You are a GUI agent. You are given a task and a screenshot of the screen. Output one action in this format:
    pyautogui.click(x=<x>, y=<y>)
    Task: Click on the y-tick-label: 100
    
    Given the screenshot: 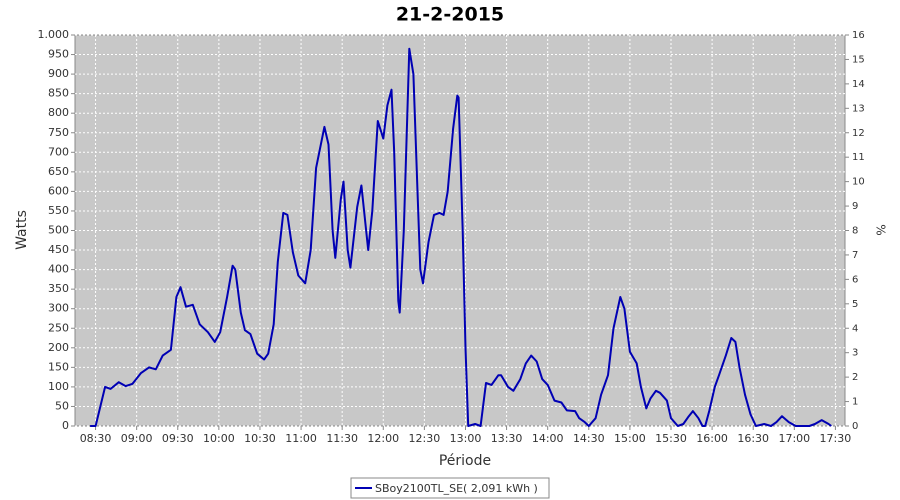 What is the action you would take?
    pyautogui.click(x=58, y=386)
    